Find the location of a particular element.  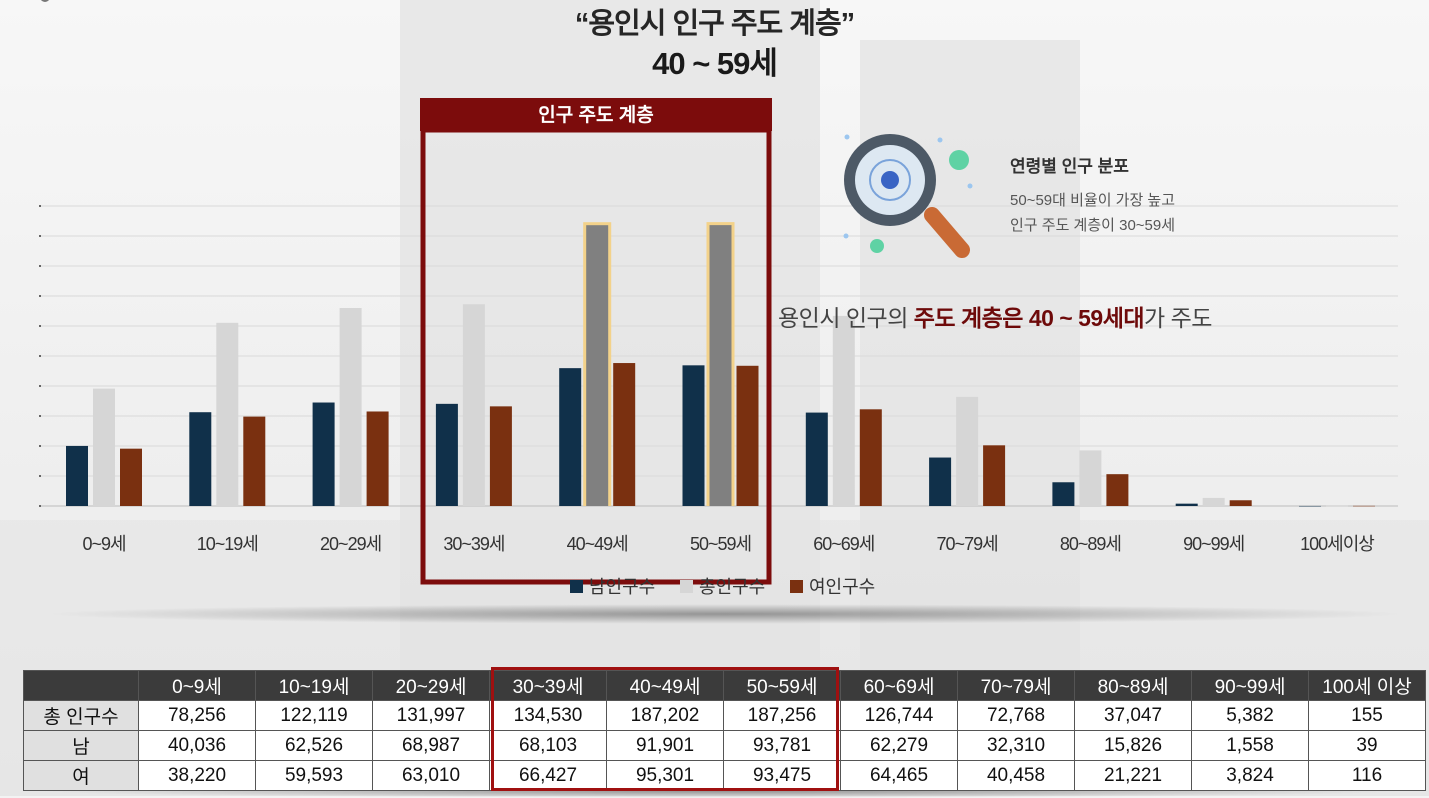

table-row-label: 총 인구수 is located at coordinates (81, 715).